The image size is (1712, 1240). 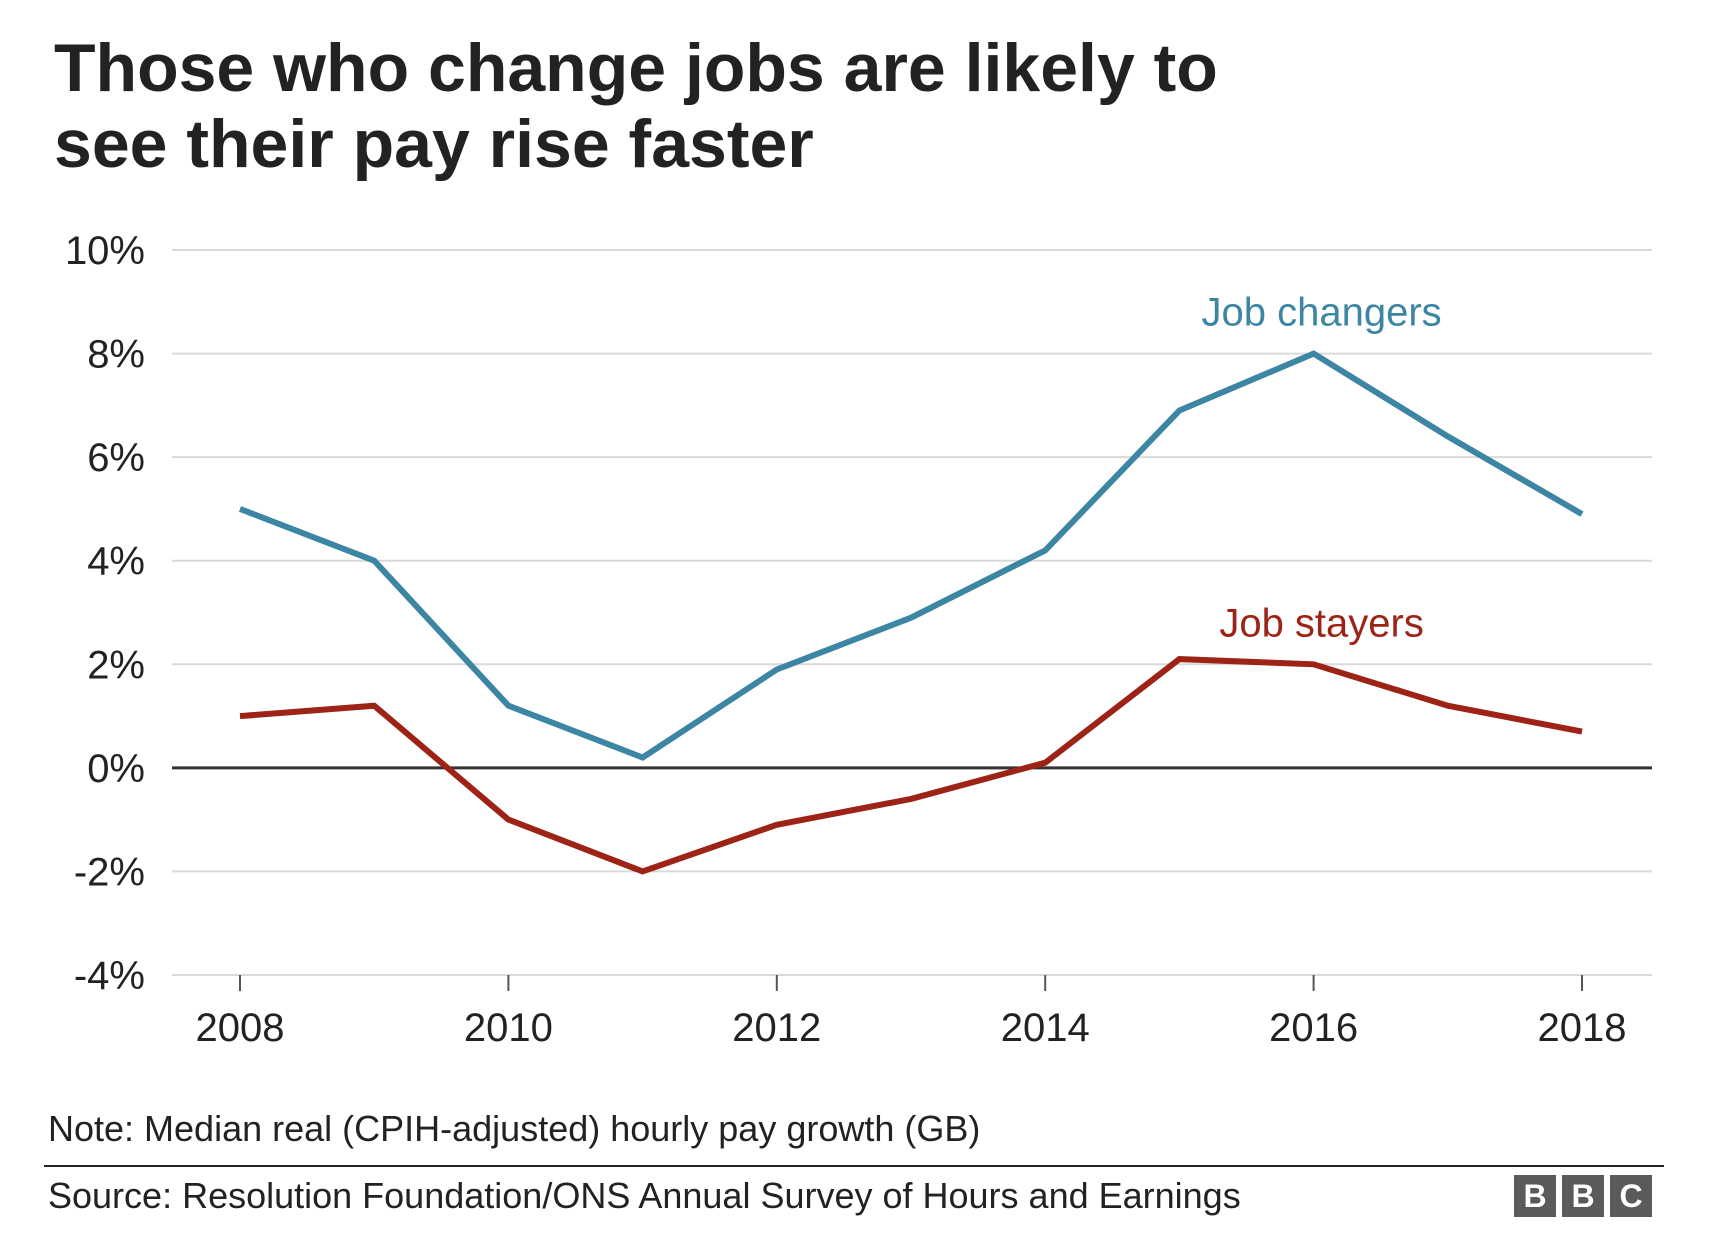 I want to click on x-tick-label: 2014, so click(x=1045, y=1028).